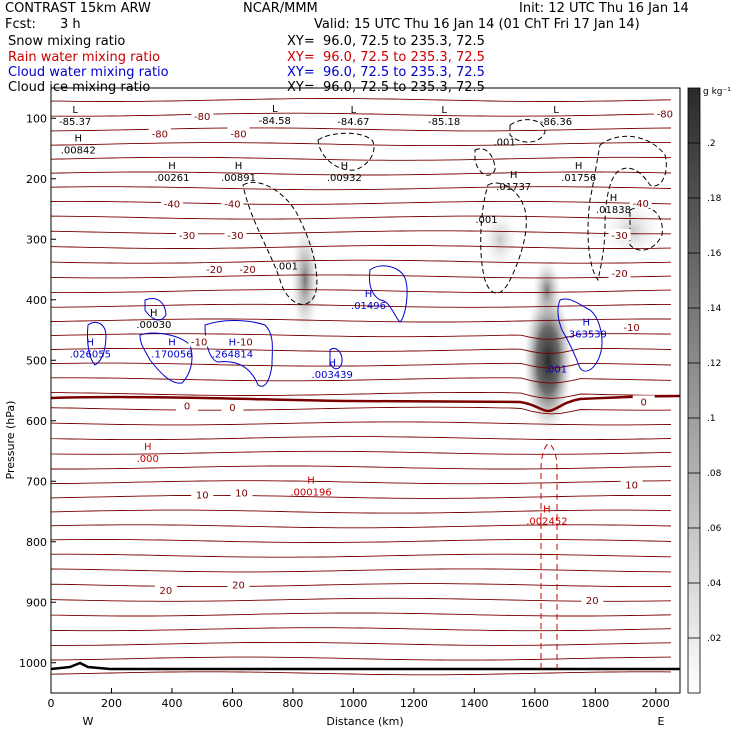  Describe the element at coordinates (344, 178) in the screenshot. I see `extremum-value: .00932` at that location.